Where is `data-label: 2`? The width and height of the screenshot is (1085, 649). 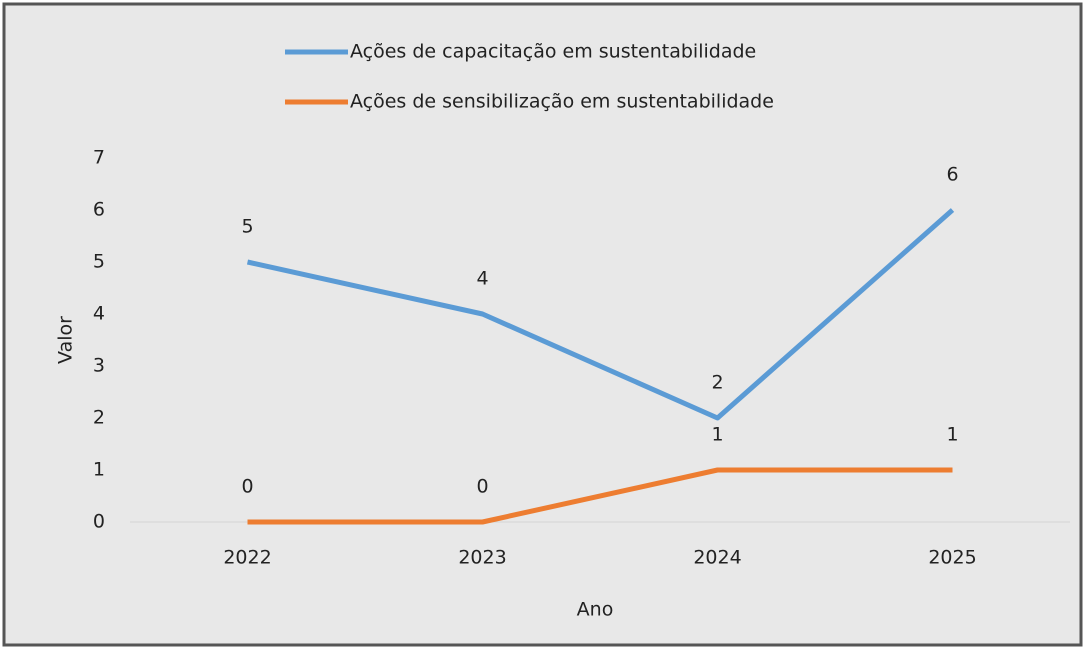
data-label: 2 is located at coordinates (717, 383).